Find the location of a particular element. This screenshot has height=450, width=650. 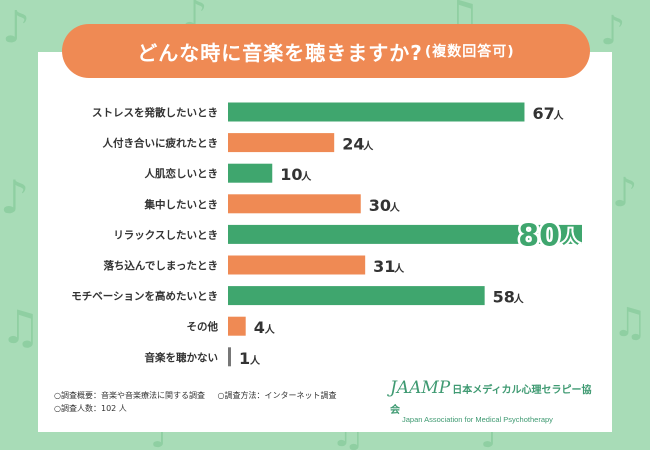

data-label: 30 is located at coordinates (380, 205).